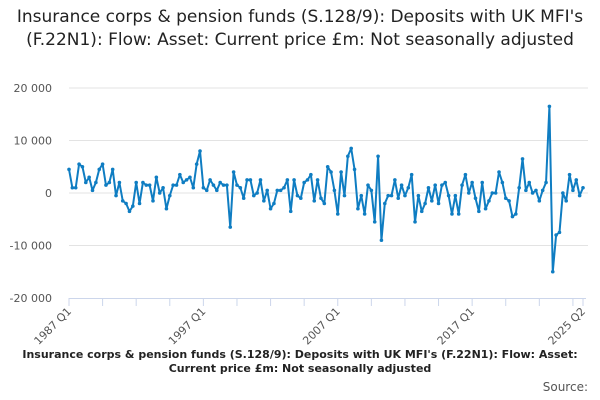 The width and height of the screenshot is (600, 400). I want to click on x-tick-label: 1987 Q1, so click(53, 326).